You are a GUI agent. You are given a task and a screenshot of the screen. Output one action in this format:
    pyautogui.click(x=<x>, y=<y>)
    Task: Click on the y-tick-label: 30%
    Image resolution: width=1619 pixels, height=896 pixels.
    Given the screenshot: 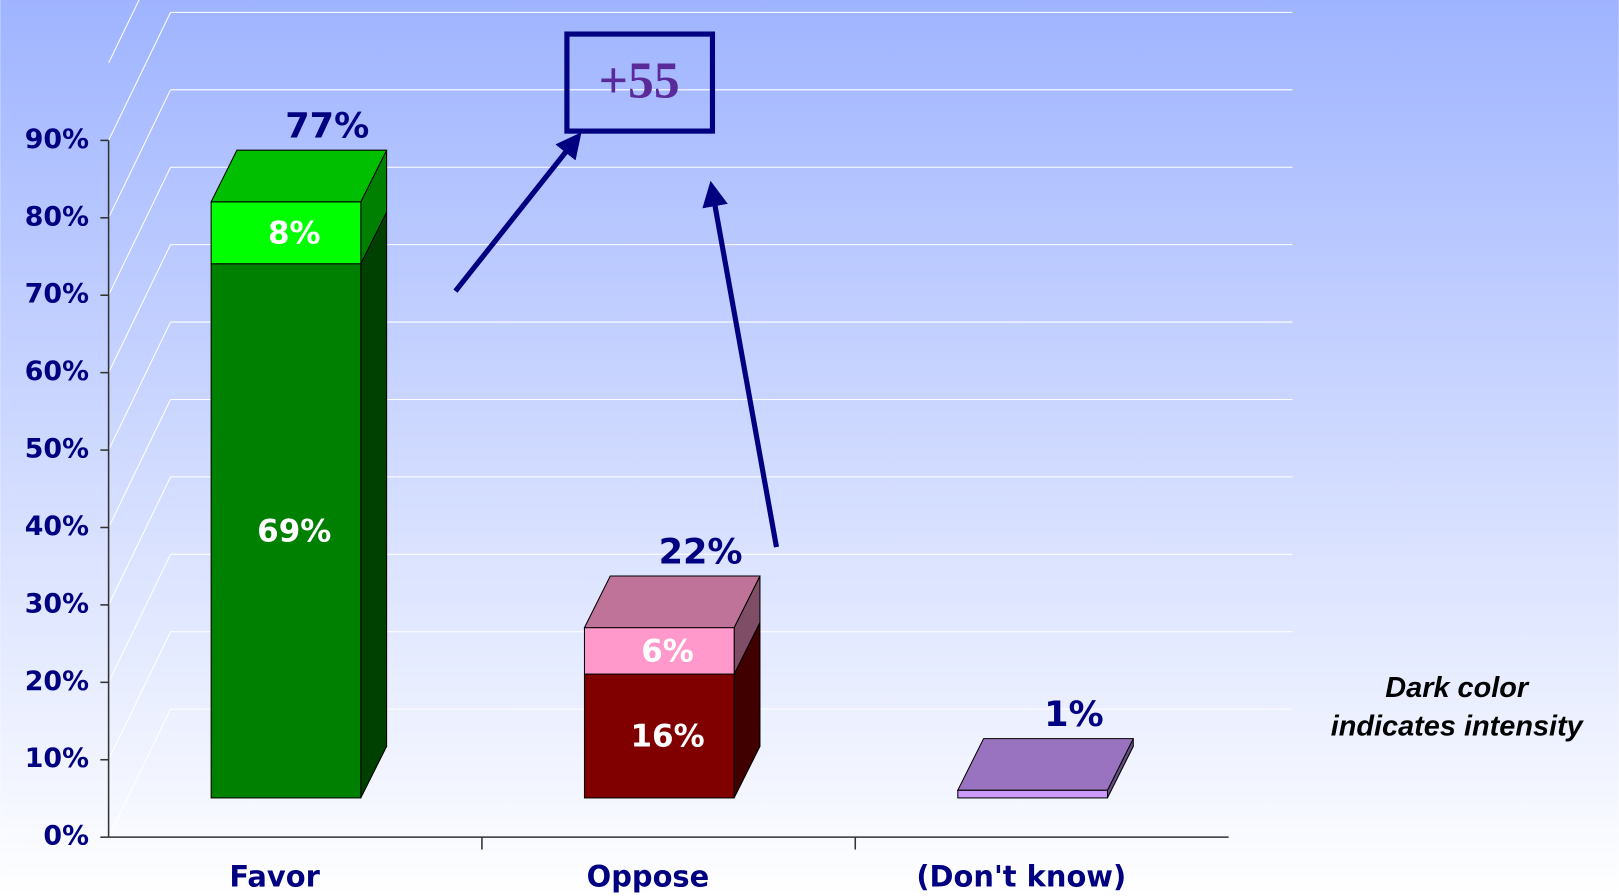 What is the action you would take?
    pyautogui.click(x=57, y=603)
    